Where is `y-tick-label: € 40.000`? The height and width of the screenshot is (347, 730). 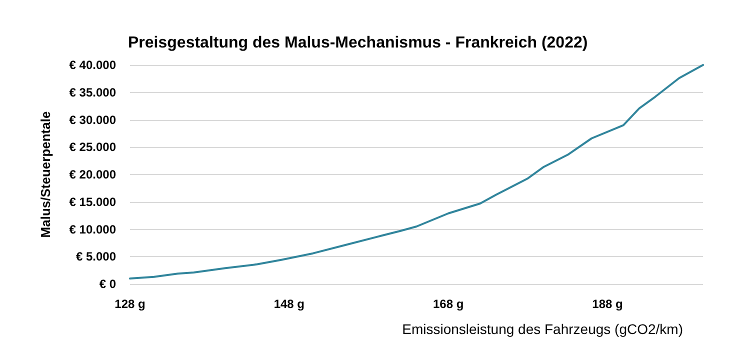 y-tick-label: € 40.000 is located at coordinates (92, 65).